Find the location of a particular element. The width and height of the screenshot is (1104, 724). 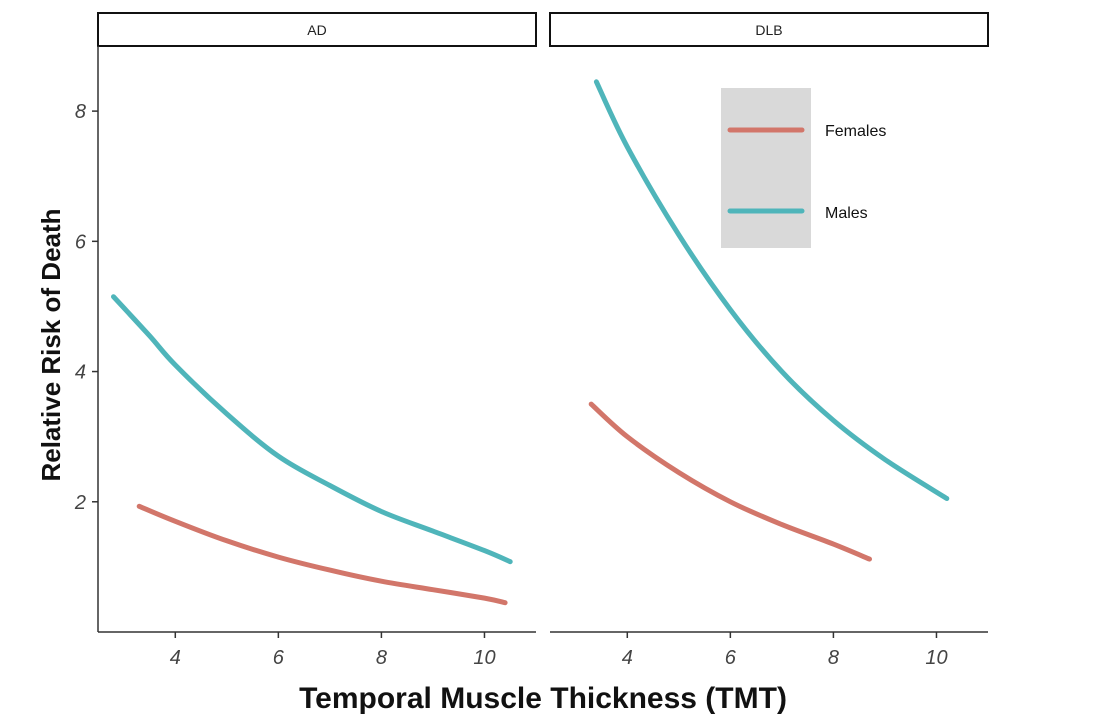

series-line-ad-females is located at coordinates (322, 554).